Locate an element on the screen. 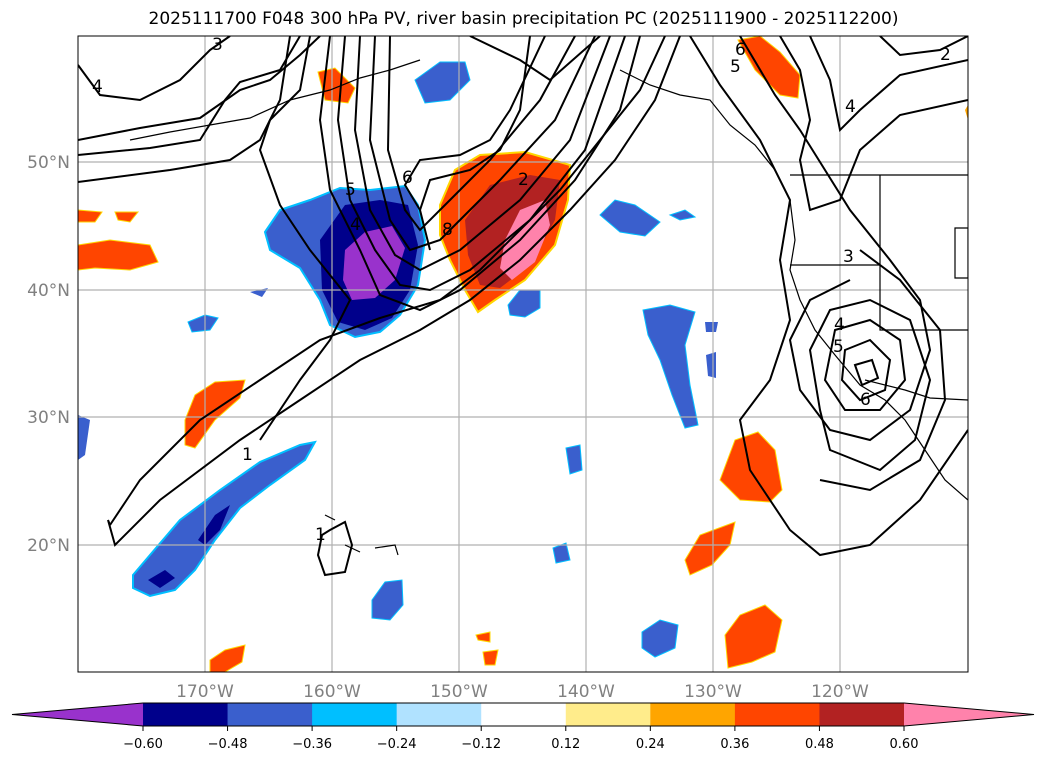  svg-text: 160°W is located at coordinates (332, 692).